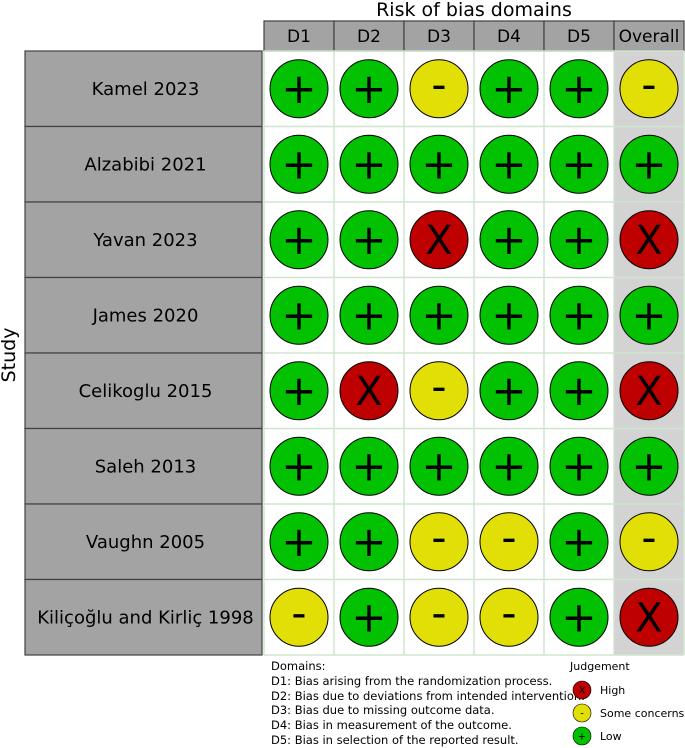 The width and height of the screenshot is (685, 748). What do you see at coordinates (298, 666) in the screenshot?
I see `domains-legend-title: Domains:` at bounding box center [298, 666].